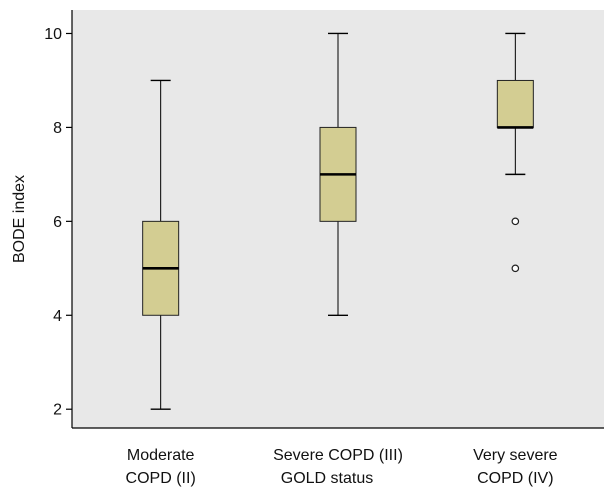 The width and height of the screenshot is (614, 487). What do you see at coordinates (515, 103) in the screenshot?
I see `box-iqr` at bounding box center [515, 103].